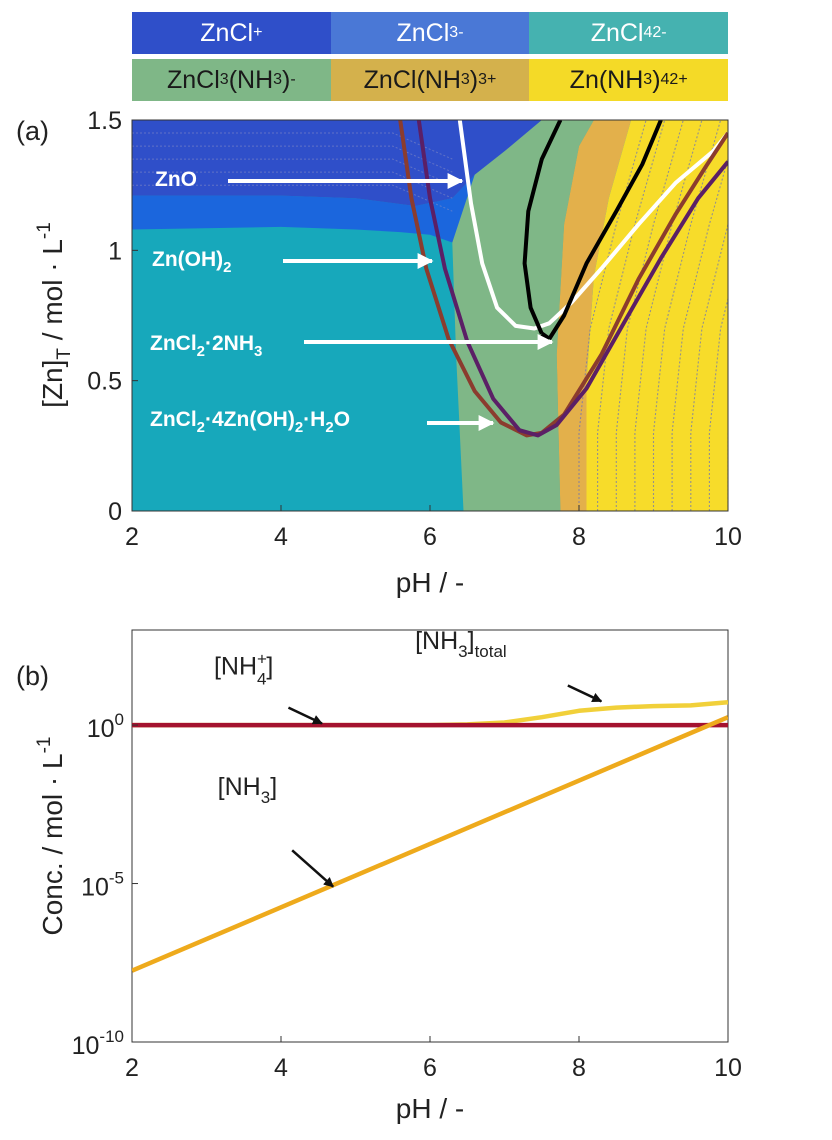 The image size is (832, 1140). I want to click on y-tick-label: 10⁻¹⁰, so click(98, 1043).